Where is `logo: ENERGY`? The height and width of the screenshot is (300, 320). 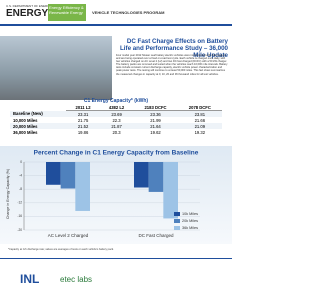 logo: ENERGY is located at coordinates (27, 13).